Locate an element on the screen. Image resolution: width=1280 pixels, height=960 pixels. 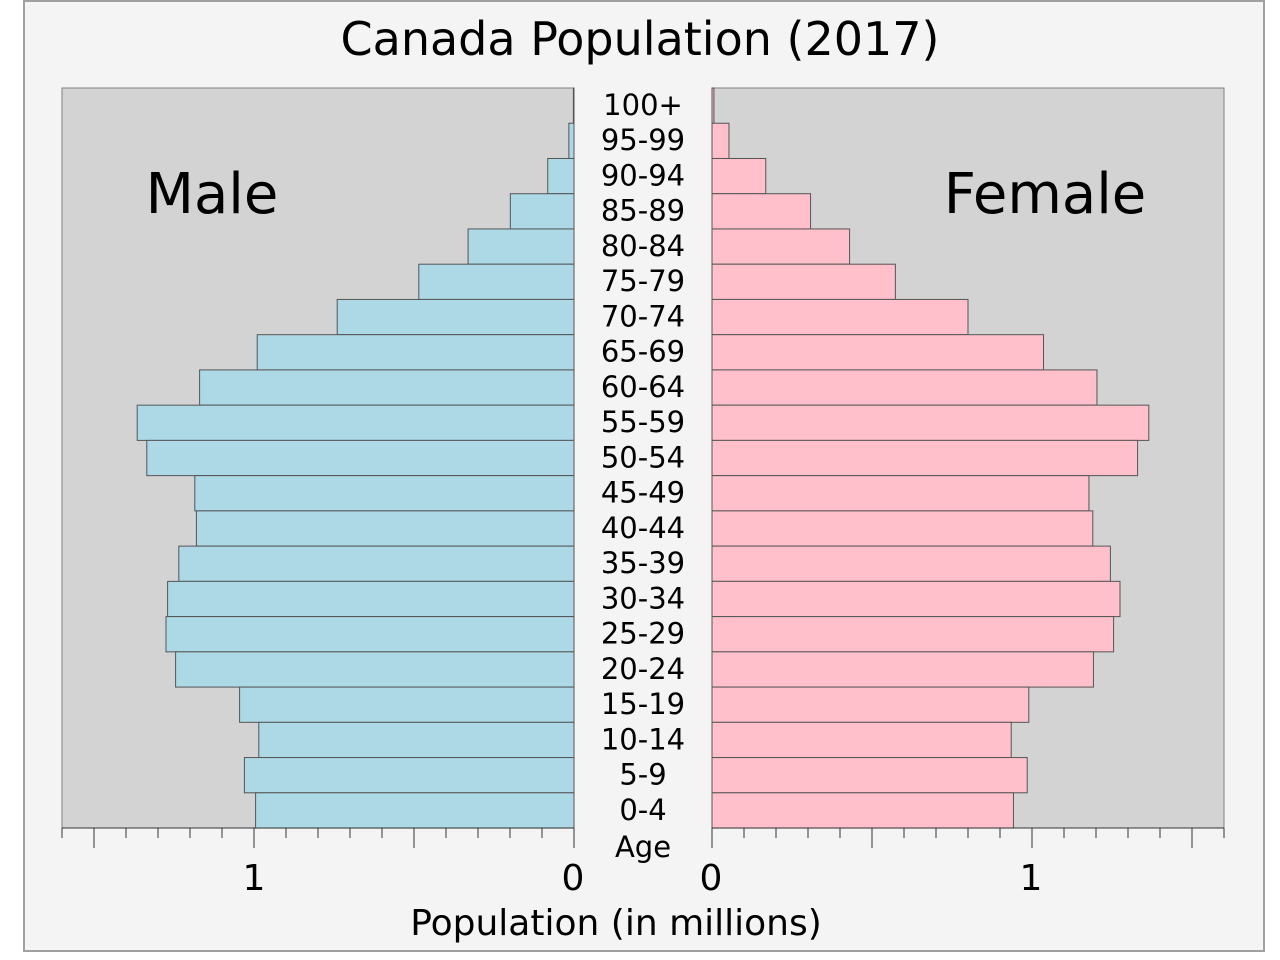
age-label-75-79: 75-79 is located at coordinates (643, 281).